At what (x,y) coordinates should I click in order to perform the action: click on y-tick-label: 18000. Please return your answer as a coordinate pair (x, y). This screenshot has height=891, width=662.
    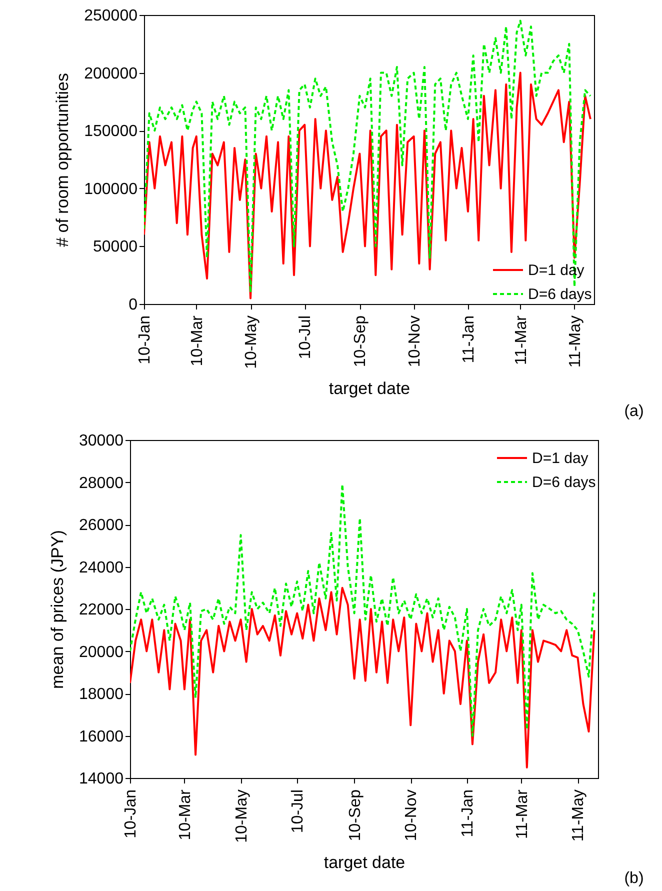
    Looking at the image, I should click on (101, 694).